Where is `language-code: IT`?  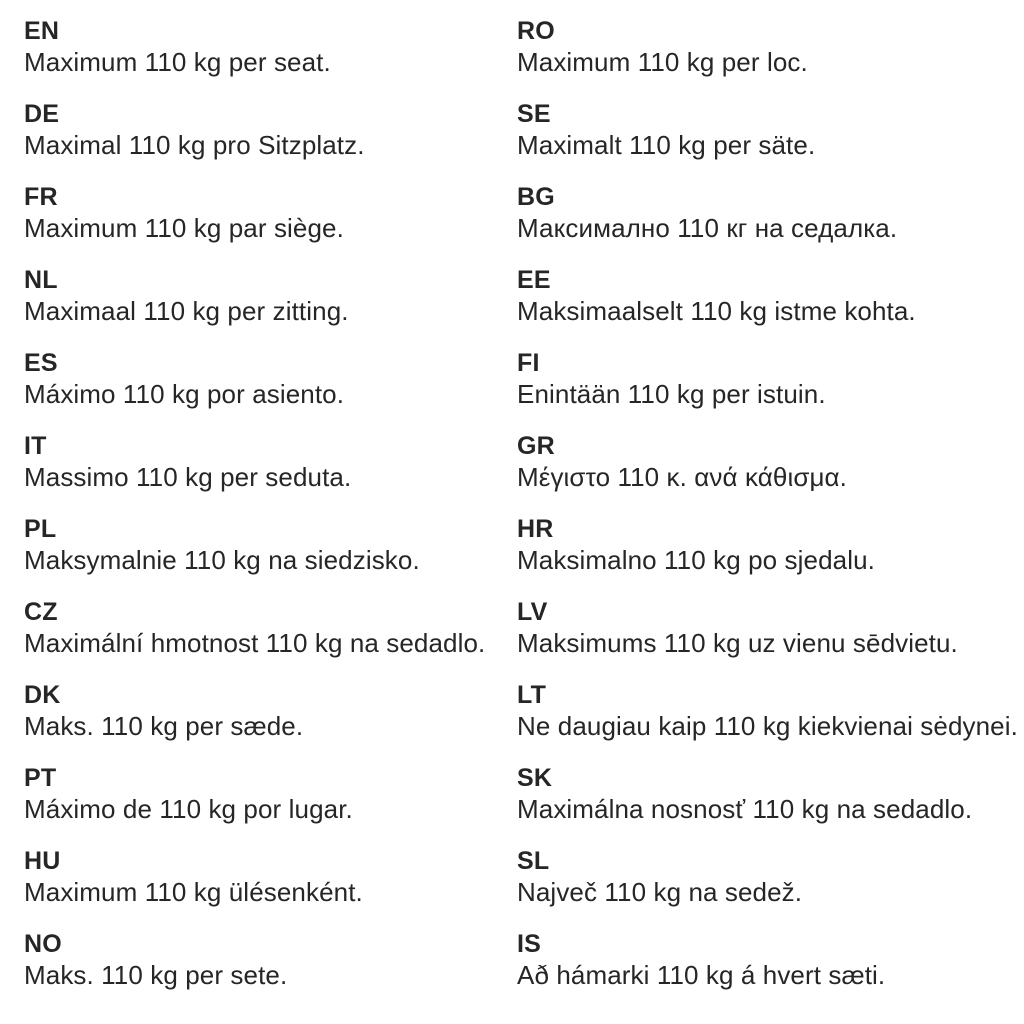 language-code: IT is located at coordinates (35, 446).